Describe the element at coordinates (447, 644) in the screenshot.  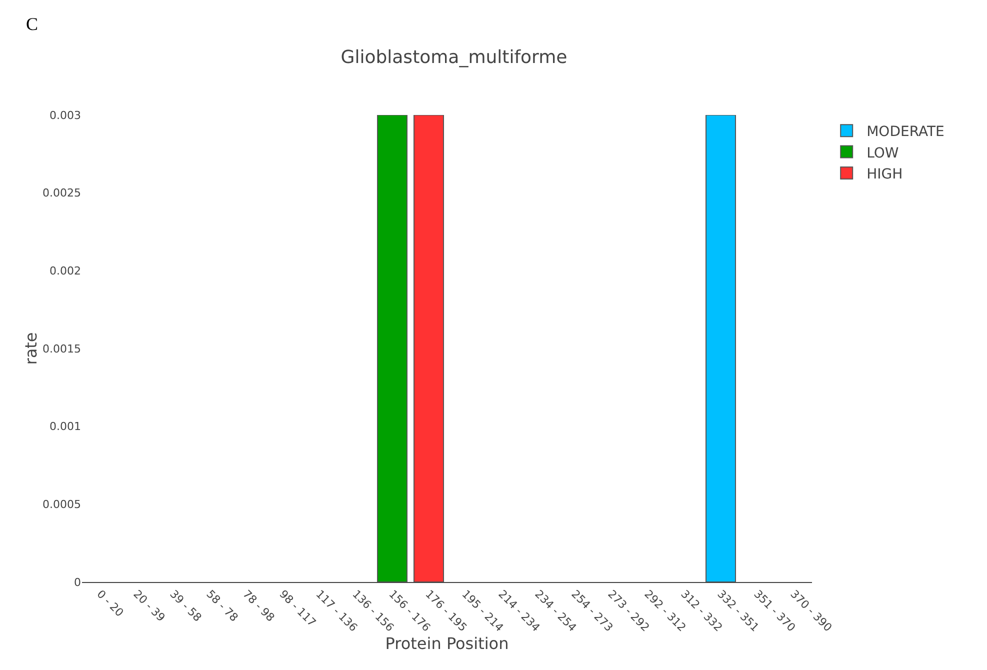
I see `x-axis-title: Protein Position` at that location.